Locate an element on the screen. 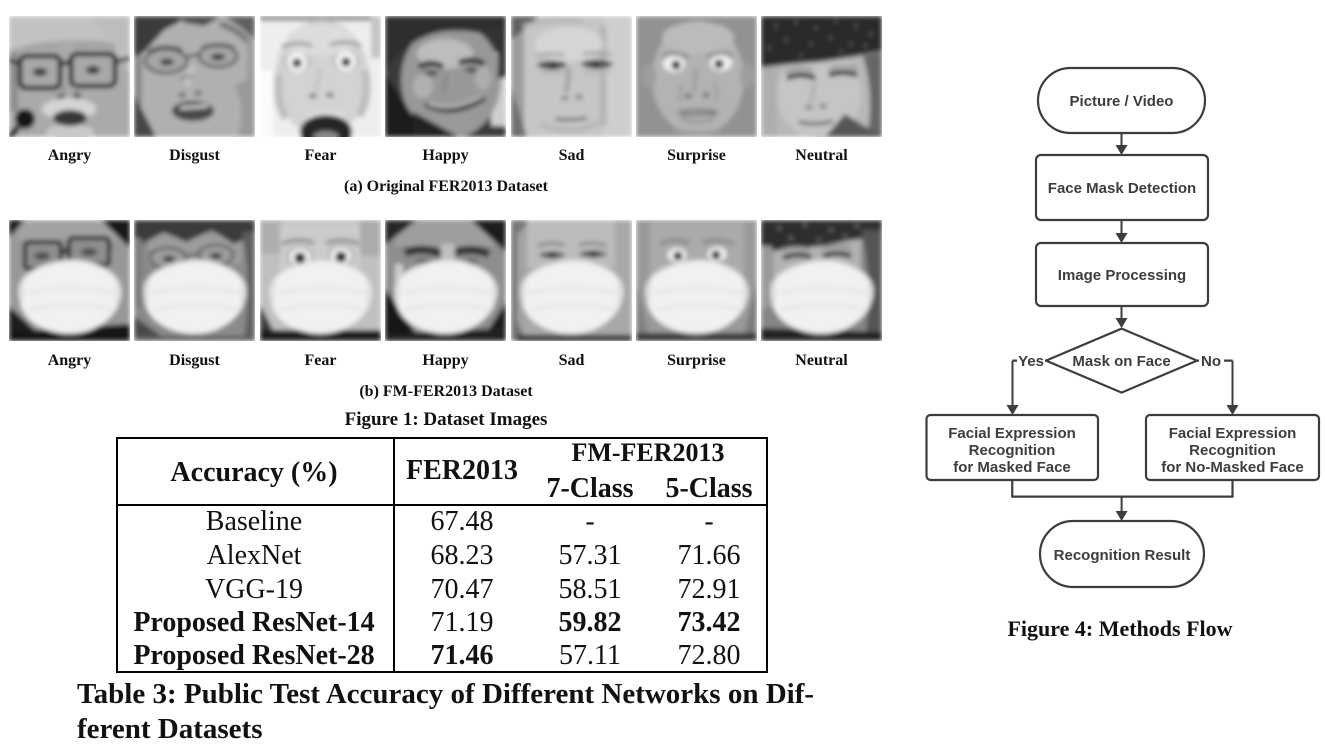 Image resolution: width=1325 pixels, height=746 pixels. svg-text: No is located at coordinates (1211, 361).